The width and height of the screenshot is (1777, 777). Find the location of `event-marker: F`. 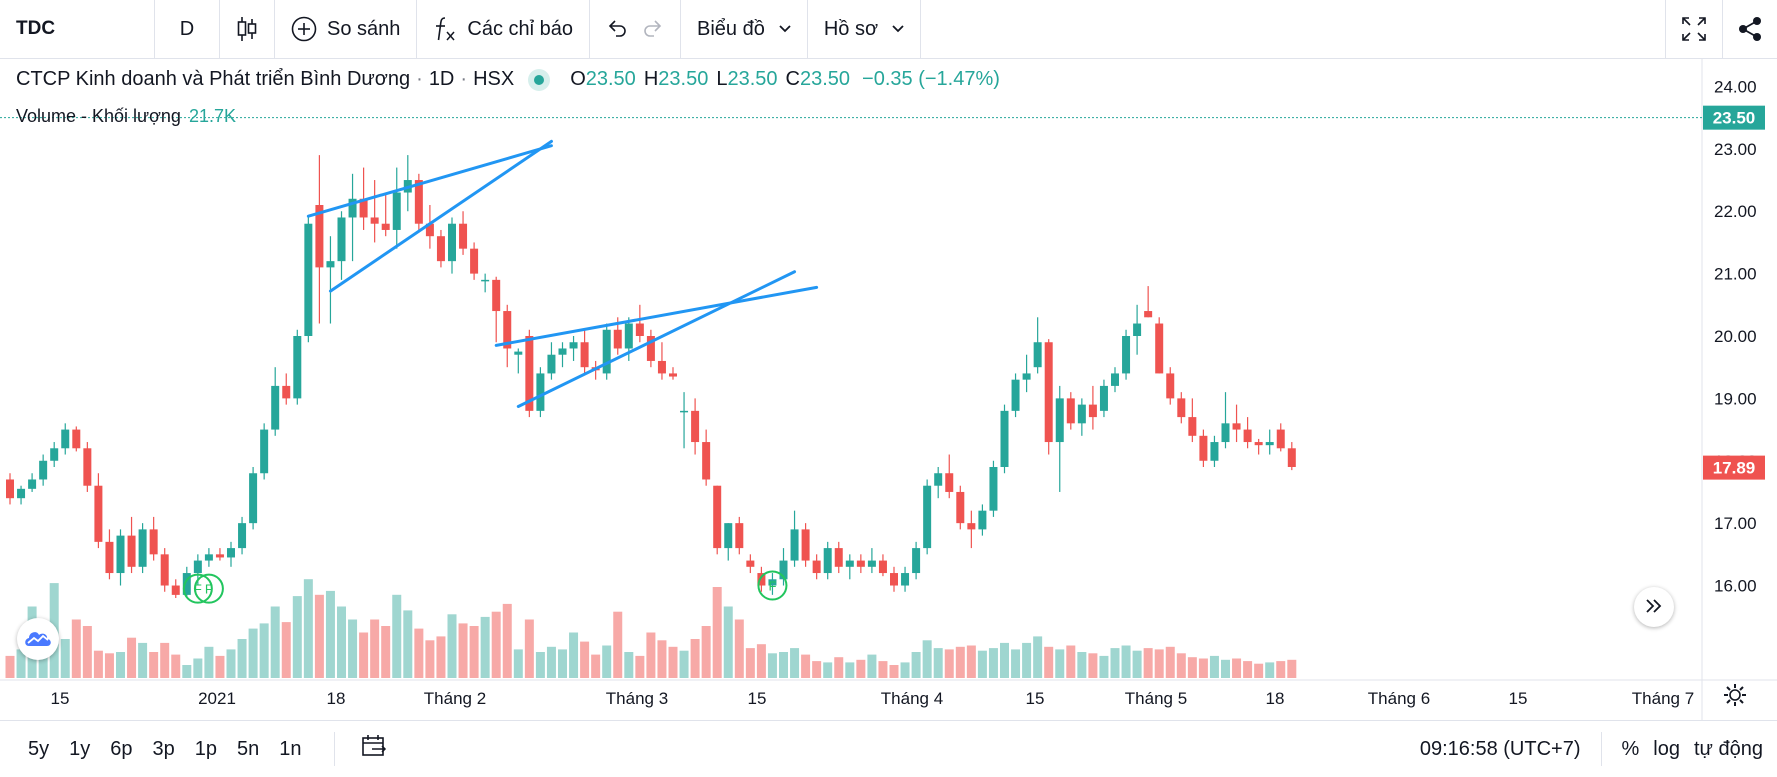

event-marker: F is located at coordinates (208, 588).